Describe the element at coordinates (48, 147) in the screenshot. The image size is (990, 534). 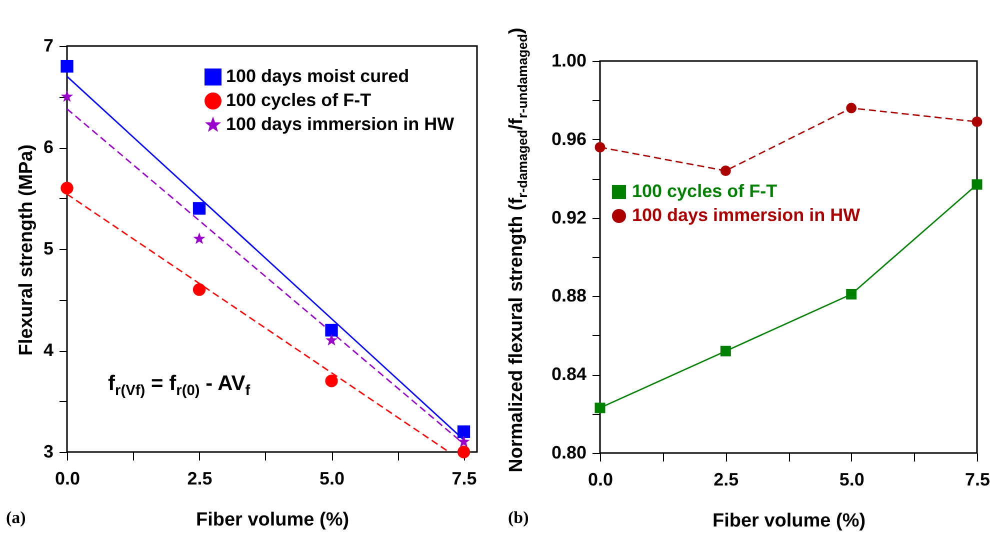
I see `y-tick-label: 6` at that location.